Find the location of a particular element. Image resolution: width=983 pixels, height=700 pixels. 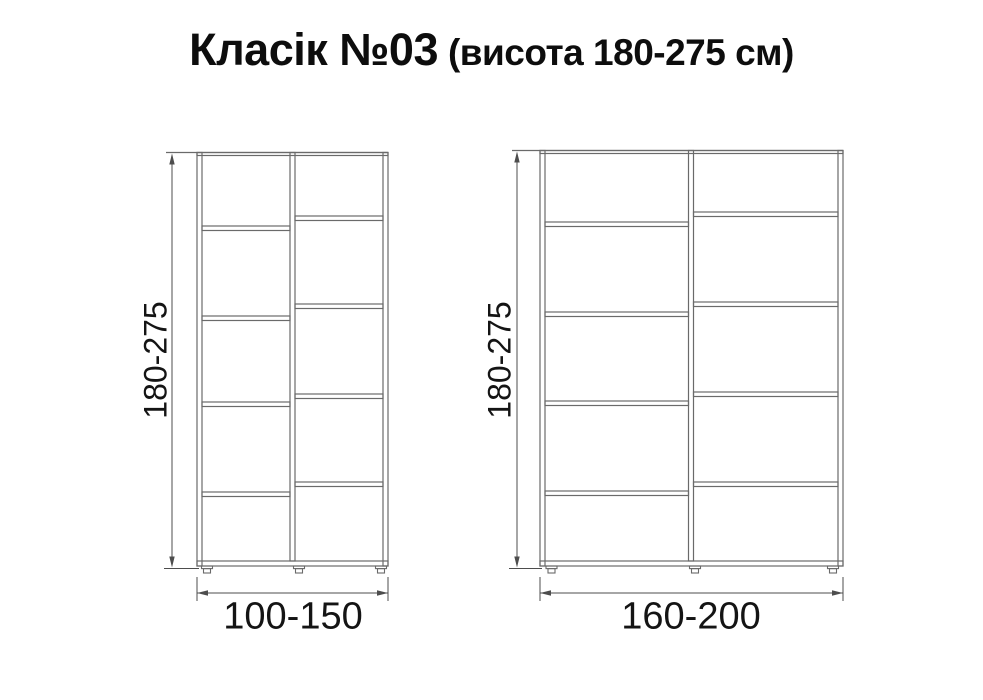

page-title: Класік №03 (висота 180-275 см) is located at coordinates (491, 50).